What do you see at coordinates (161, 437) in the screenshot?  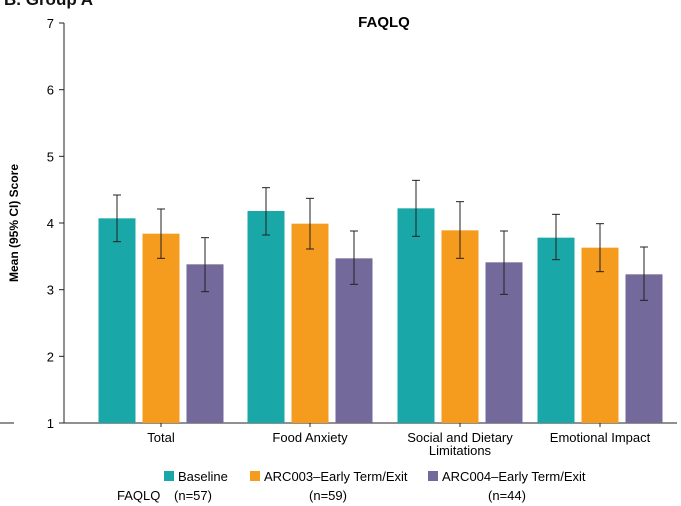 I see `x-category-label: Total` at bounding box center [161, 437].